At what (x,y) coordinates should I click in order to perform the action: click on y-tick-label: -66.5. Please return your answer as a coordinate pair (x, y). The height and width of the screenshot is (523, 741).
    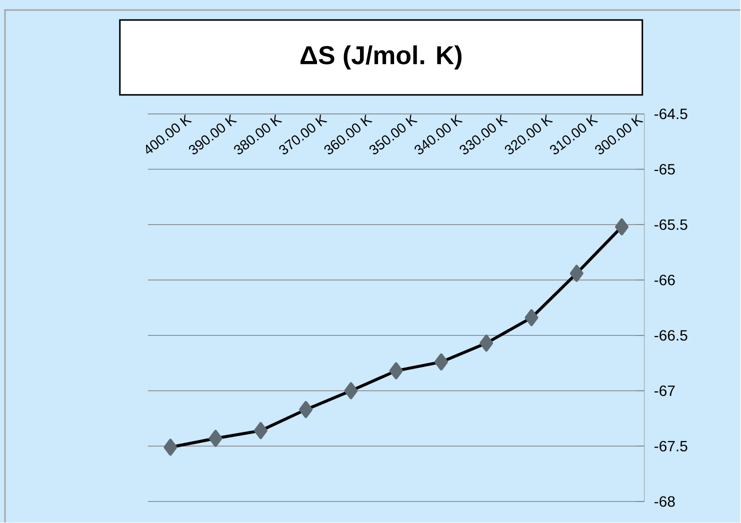
    Looking at the image, I should click on (671, 335).